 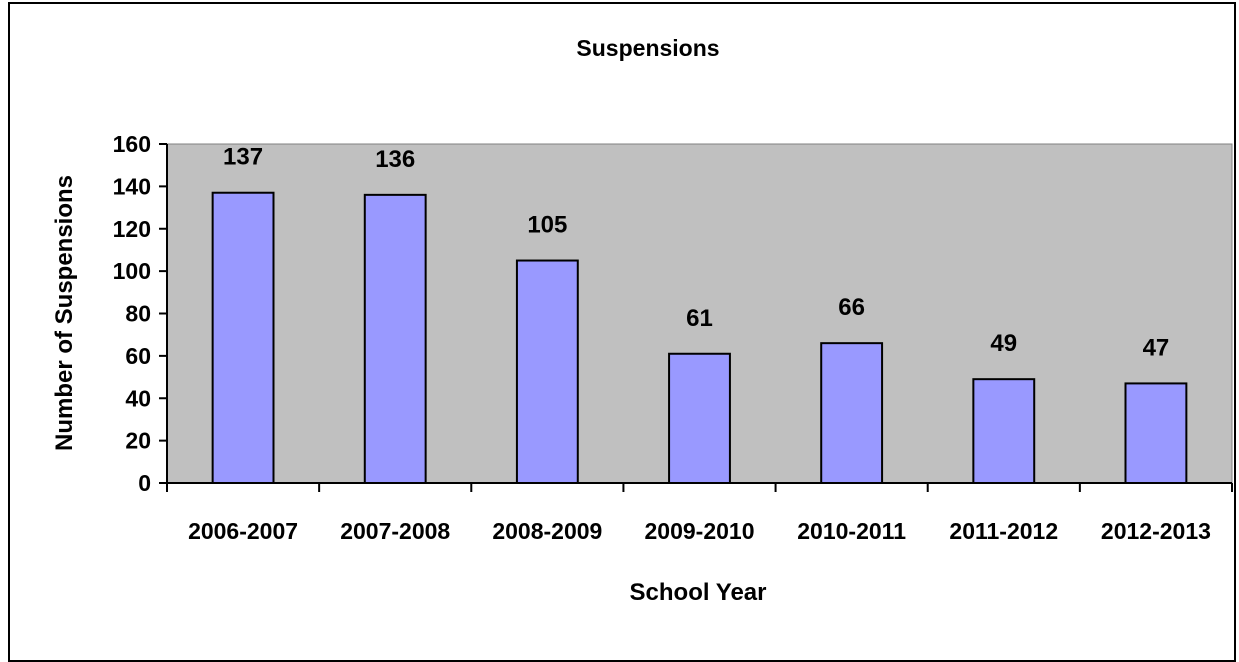 What do you see at coordinates (547, 531) in the screenshot?
I see `x-tick-label-2008-2009: 2008-2009` at bounding box center [547, 531].